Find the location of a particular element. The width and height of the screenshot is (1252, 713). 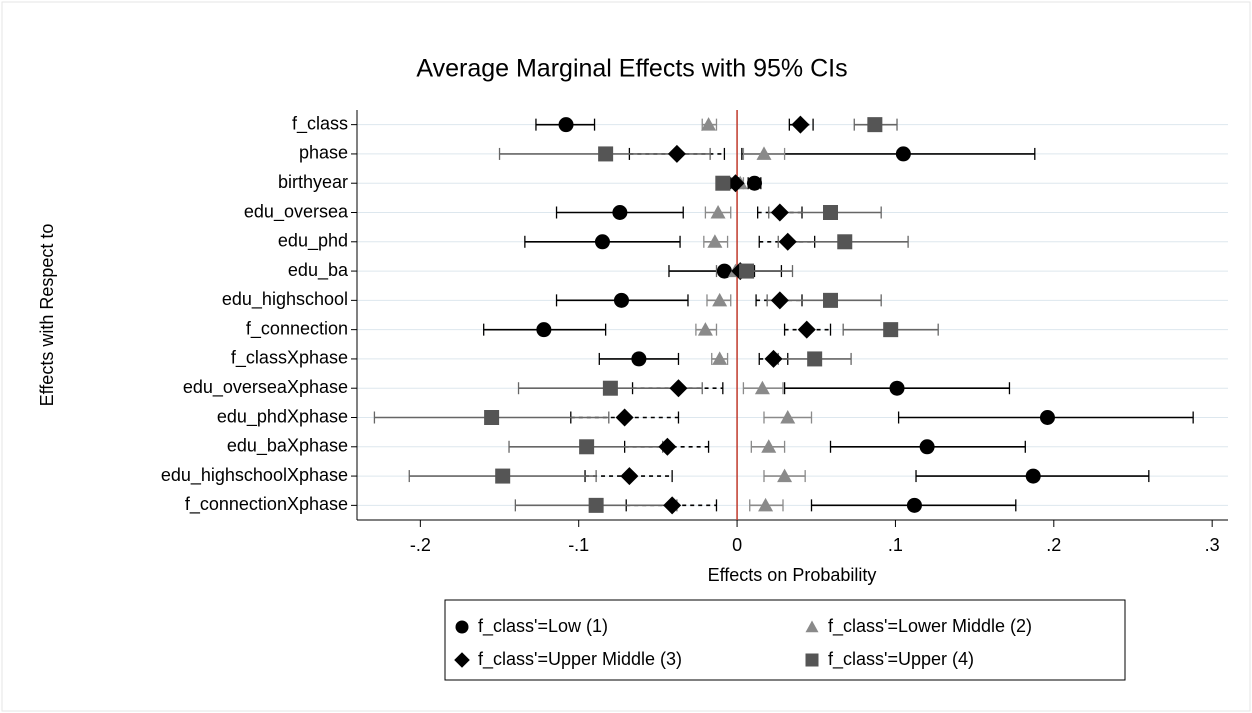

y-tick-label: f_class is located at coordinates (320, 123).